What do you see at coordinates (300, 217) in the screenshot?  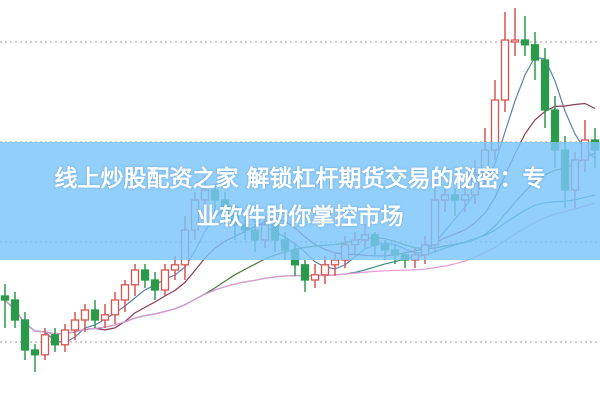 I see `headline-line-2: 业软件助你掌控市场` at bounding box center [300, 217].